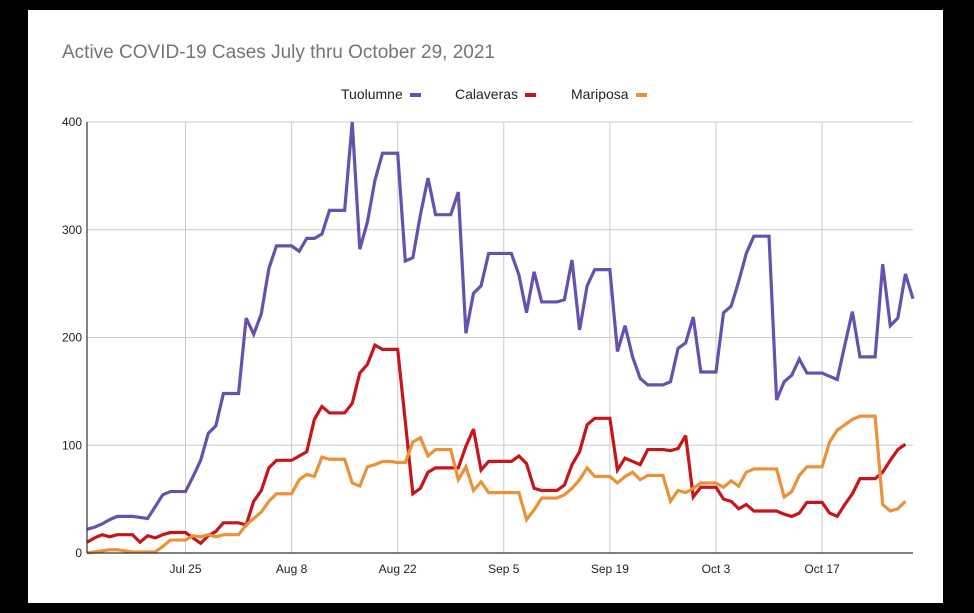 The height and width of the screenshot is (613, 974). I want to click on y-tick-label: 400, so click(72, 122).